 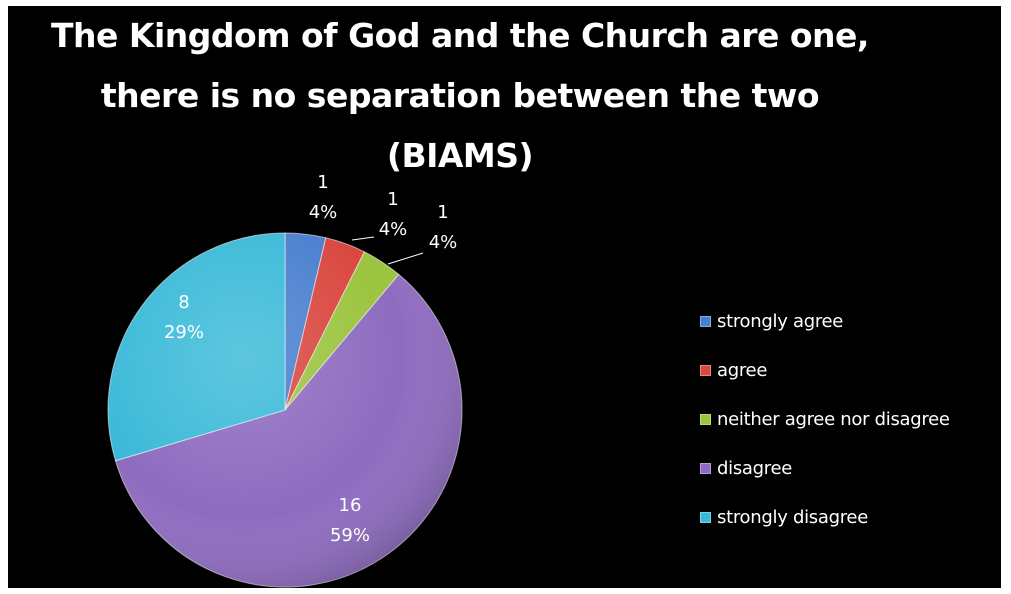 I want to click on legend-swatch-agree, so click(x=705, y=370).